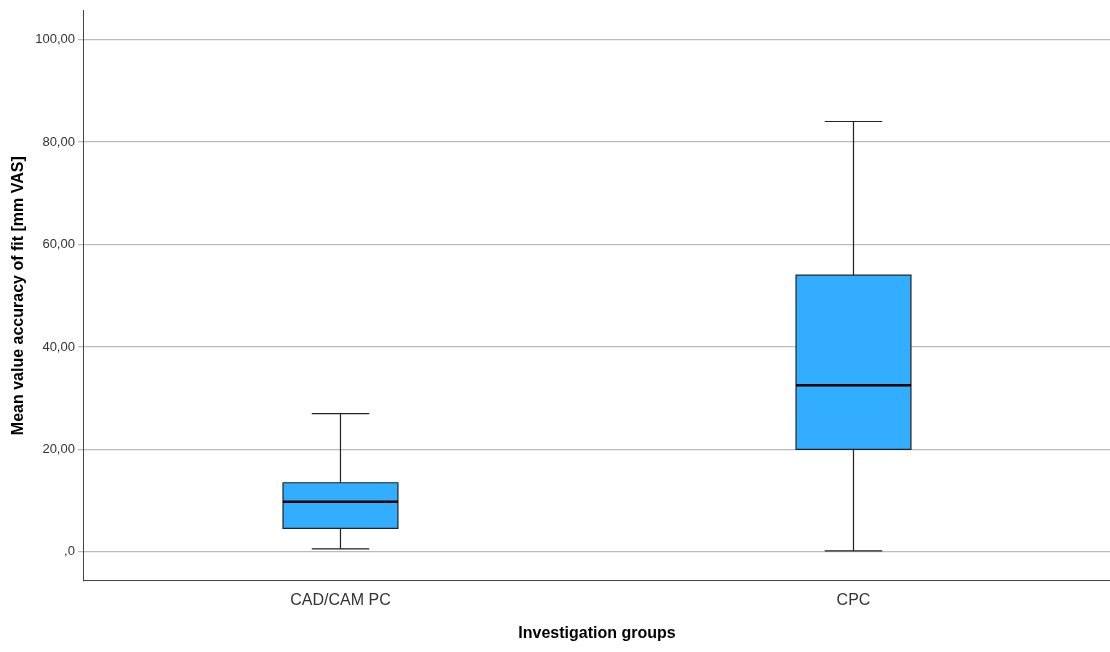 The width and height of the screenshot is (1110, 652). What do you see at coordinates (69, 551) in the screenshot?
I see `y-tick-label: ,0` at bounding box center [69, 551].